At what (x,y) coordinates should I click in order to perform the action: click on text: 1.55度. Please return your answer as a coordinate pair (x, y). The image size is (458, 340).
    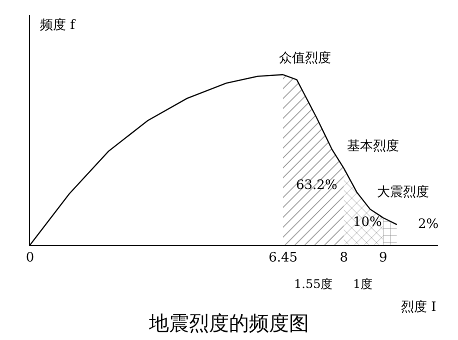
    Looking at the image, I should click on (313, 284).